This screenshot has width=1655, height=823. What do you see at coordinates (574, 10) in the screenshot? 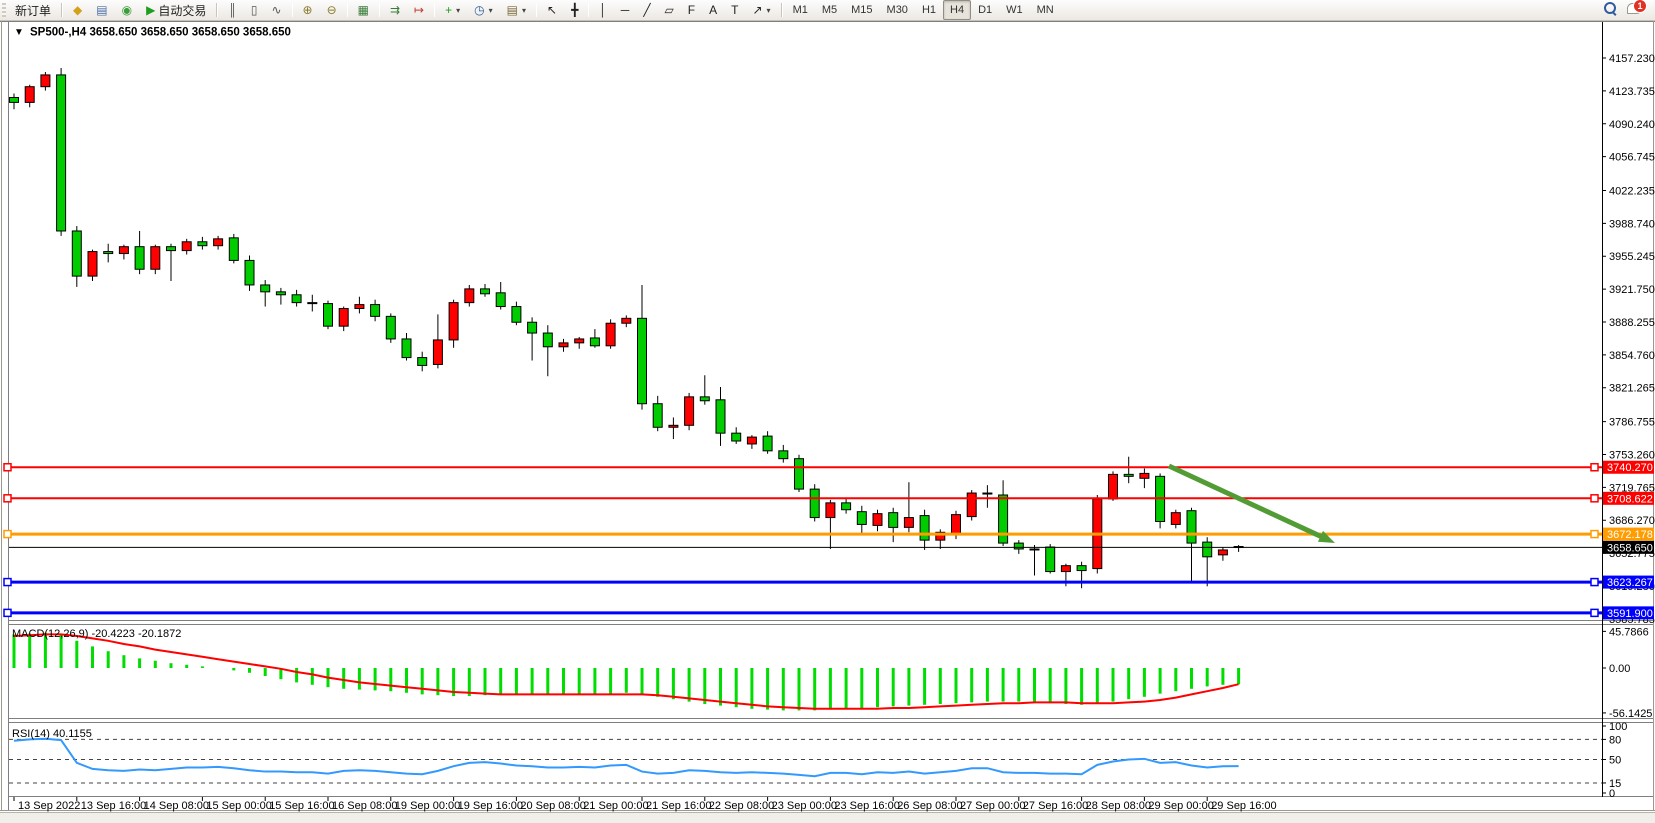
I see `crosshair-button: ╋` at bounding box center [574, 10].